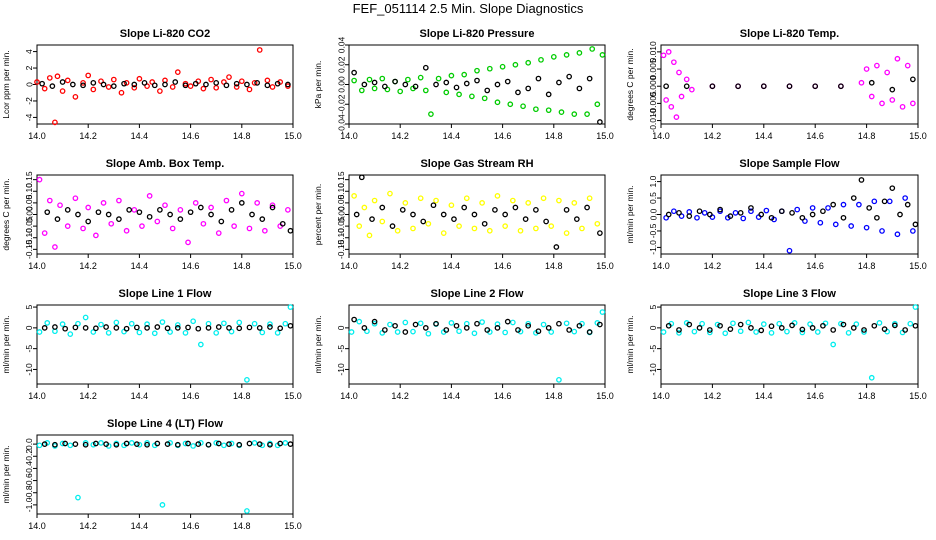 The height and width of the screenshot is (540, 936). Describe the element at coordinates (37, 526) in the screenshot. I see `x-tick-label: 14.0` at that location.